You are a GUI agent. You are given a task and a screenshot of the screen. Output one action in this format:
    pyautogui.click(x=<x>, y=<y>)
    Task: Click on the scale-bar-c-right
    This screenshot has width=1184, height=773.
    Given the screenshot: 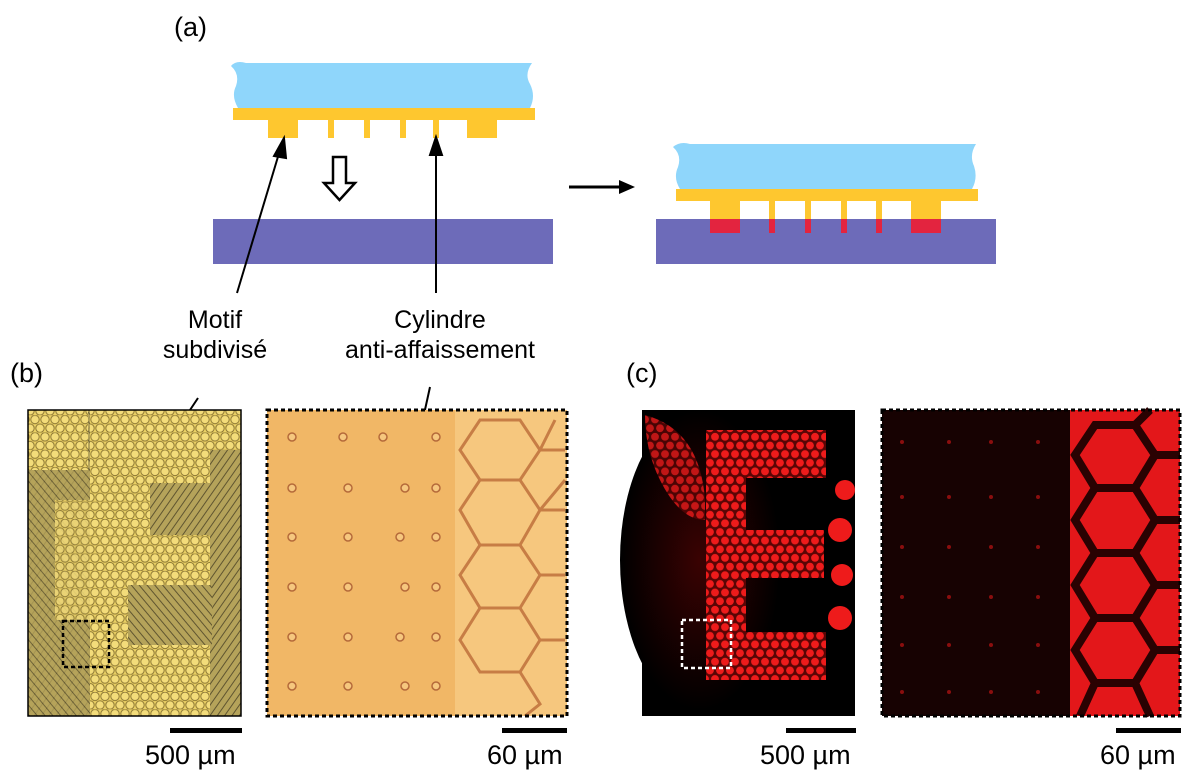 What is the action you would take?
    pyautogui.click(x=1148, y=730)
    